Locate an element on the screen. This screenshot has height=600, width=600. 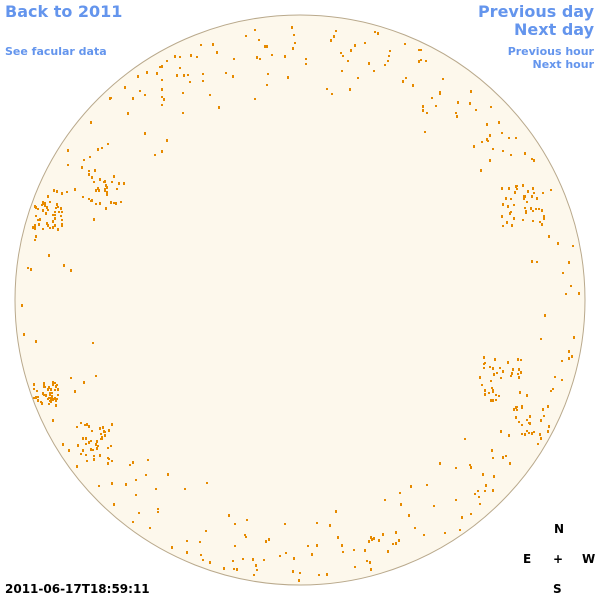
next-day-link: Next day is located at coordinates (554, 29).